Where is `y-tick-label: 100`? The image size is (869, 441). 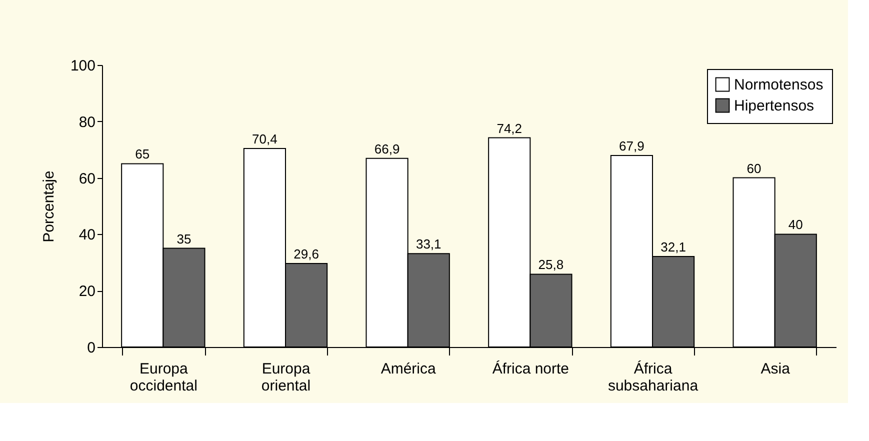 y-tick-label: 100 is located at coordinates (83, 66).